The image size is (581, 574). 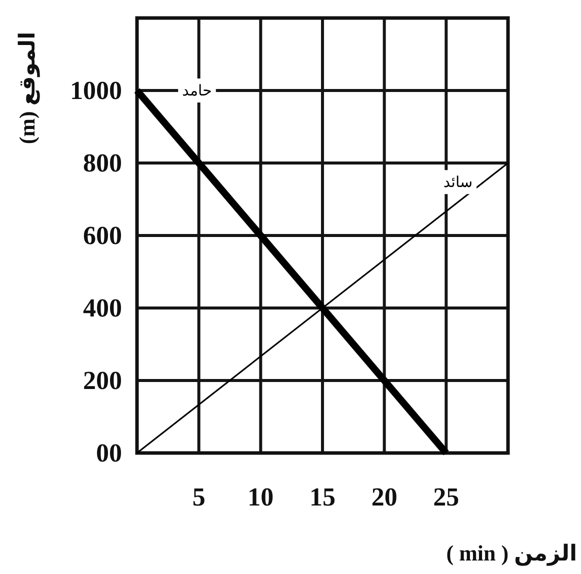 I want to click on y-tick-label: 1000, so click(x=96, y=90).